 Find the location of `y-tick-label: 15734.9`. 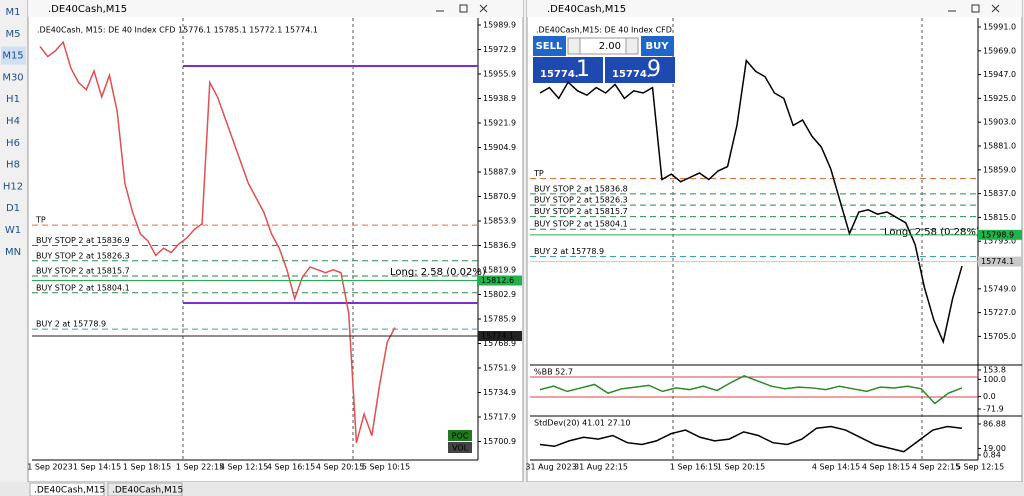

y-tick-label: 15734.9 is located at coordinates (499, 392).